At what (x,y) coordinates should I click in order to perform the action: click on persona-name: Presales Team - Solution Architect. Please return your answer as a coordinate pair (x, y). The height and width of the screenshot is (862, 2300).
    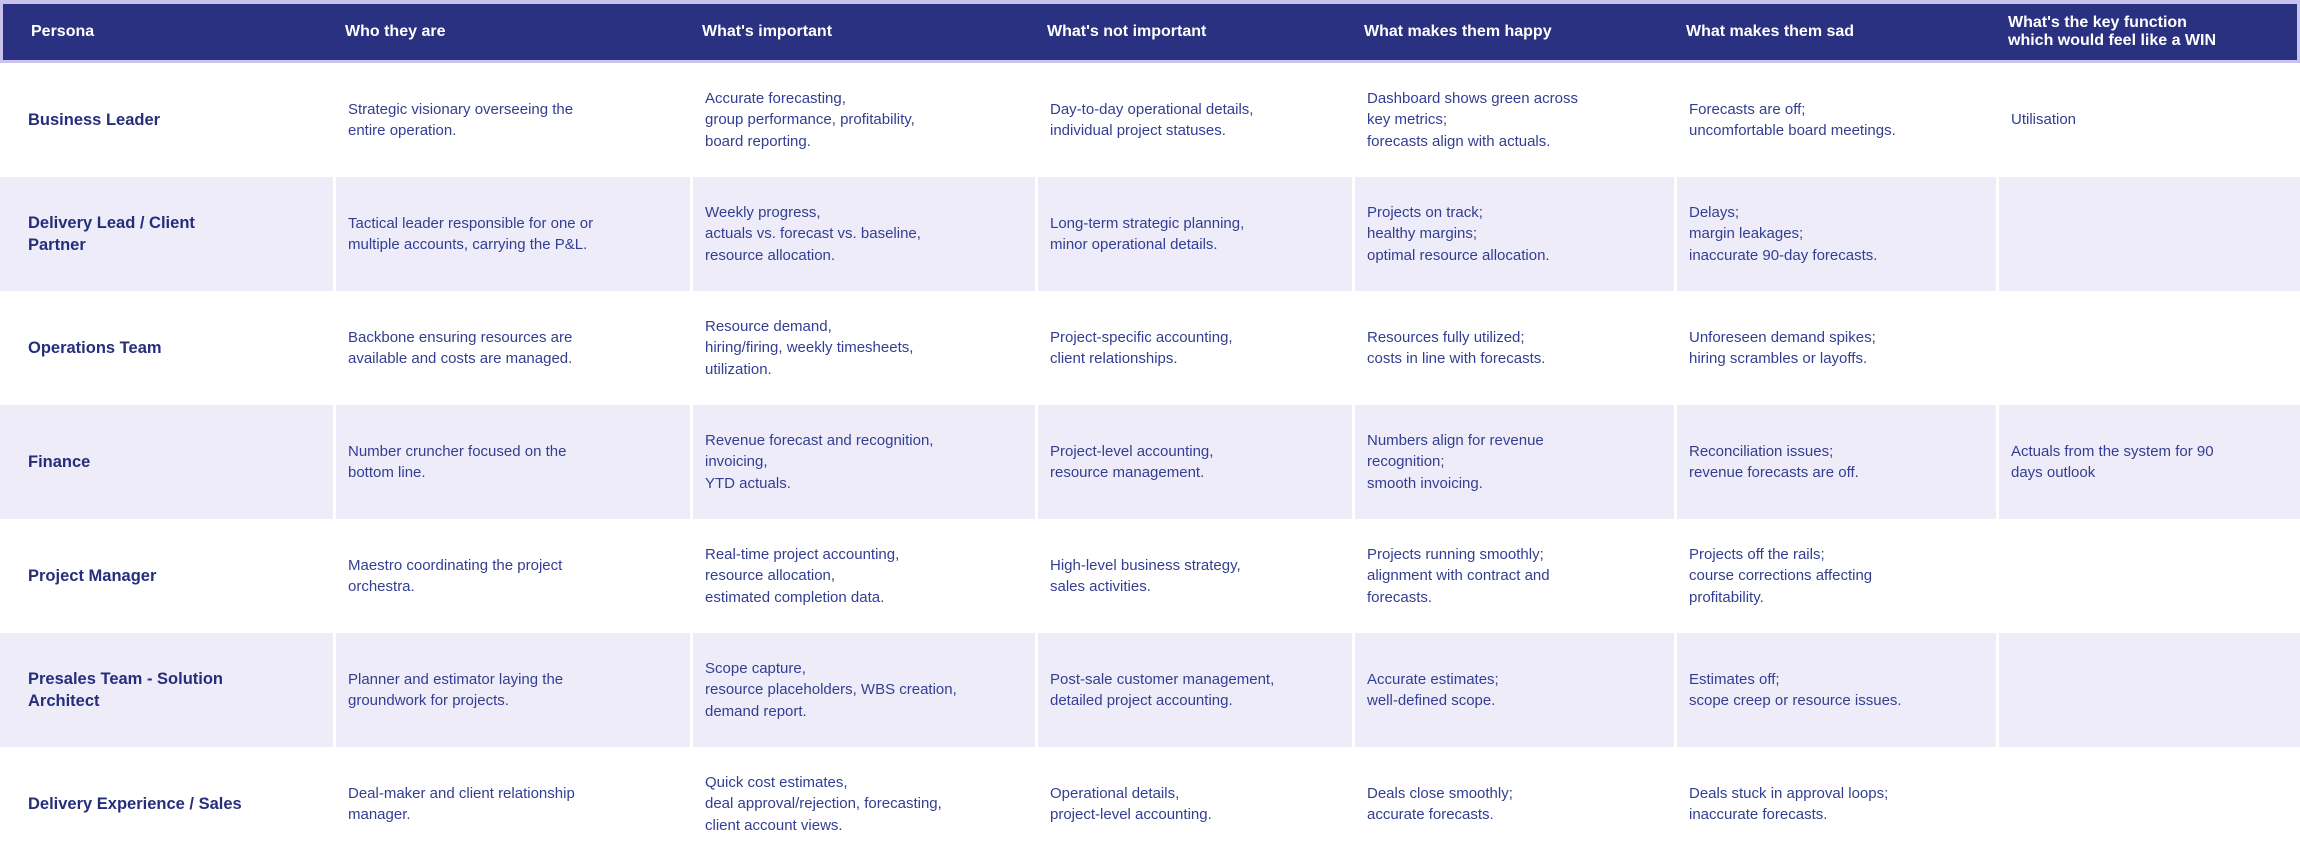
    Looking at the image, I should click on (166, 690).